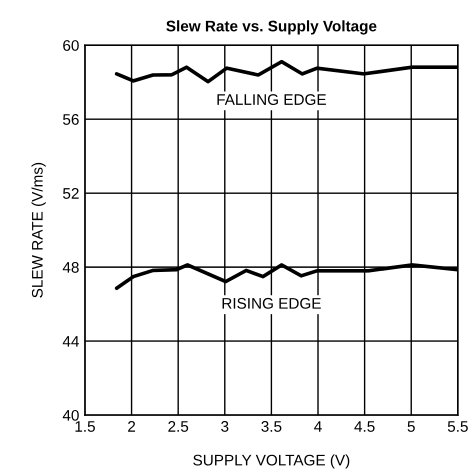  Describe the element at coordinates (39, 230) in the screenshot. I see `y-axis-title: SLEW RATE (V/ms)` at that location.